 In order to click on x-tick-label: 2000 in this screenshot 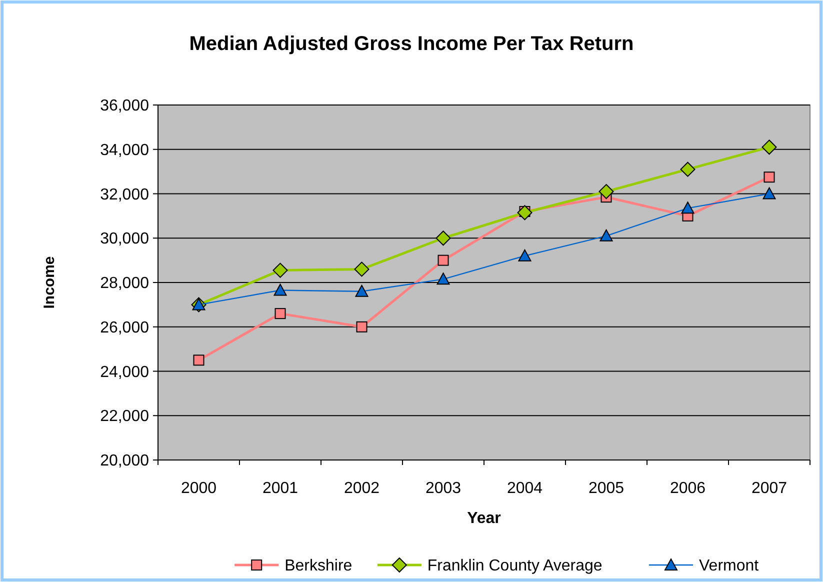, I will do `click(198, 488)`.